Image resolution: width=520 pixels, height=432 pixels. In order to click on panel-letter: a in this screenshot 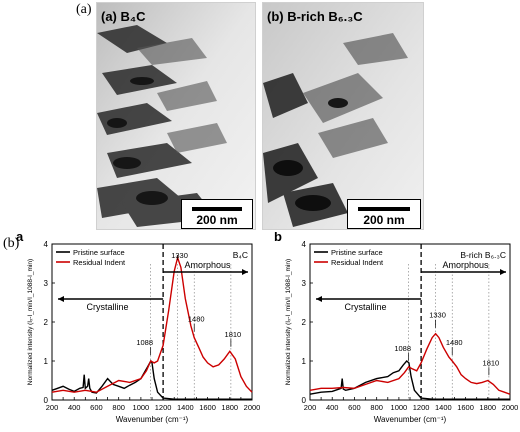, I will do `click(20, 238)`.